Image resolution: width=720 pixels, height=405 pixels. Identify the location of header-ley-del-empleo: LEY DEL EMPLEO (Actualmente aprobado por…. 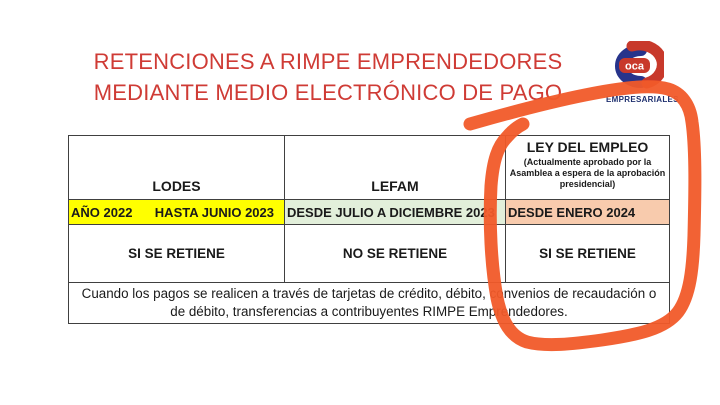
(587, 168).